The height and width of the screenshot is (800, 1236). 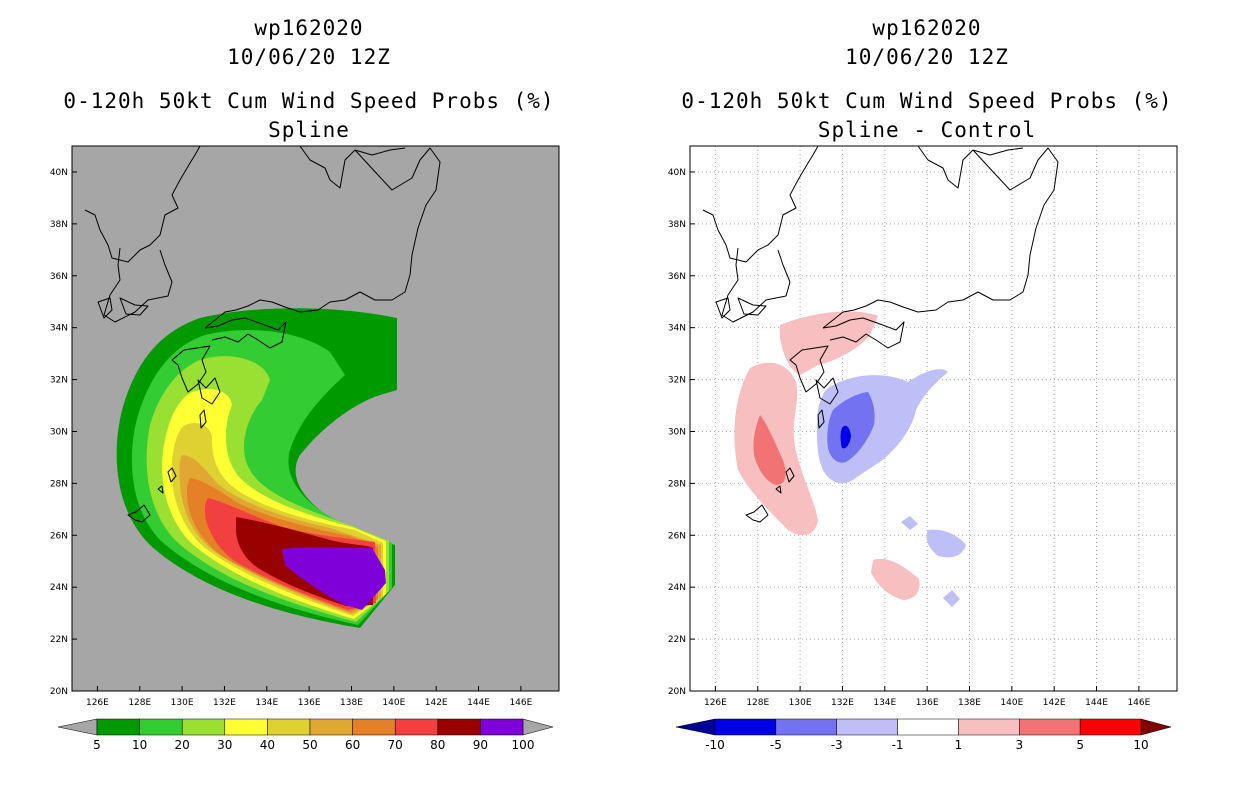 I want to click on difference-field, so click(x=850, y=459).